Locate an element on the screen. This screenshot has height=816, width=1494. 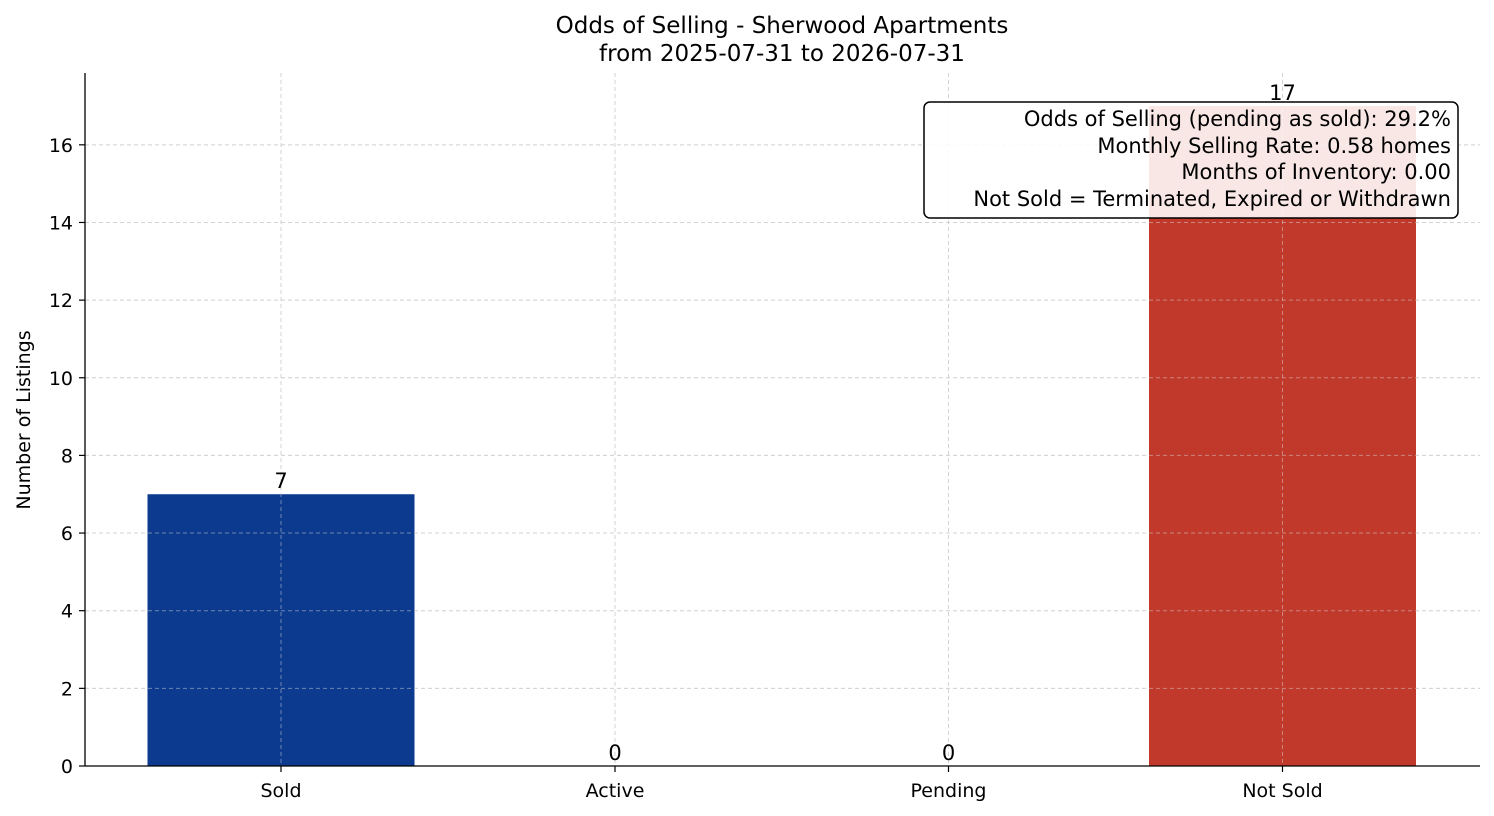
stats-line-inventory: Months of Inventory: 0.00 is located at coordinates (1316, 172).